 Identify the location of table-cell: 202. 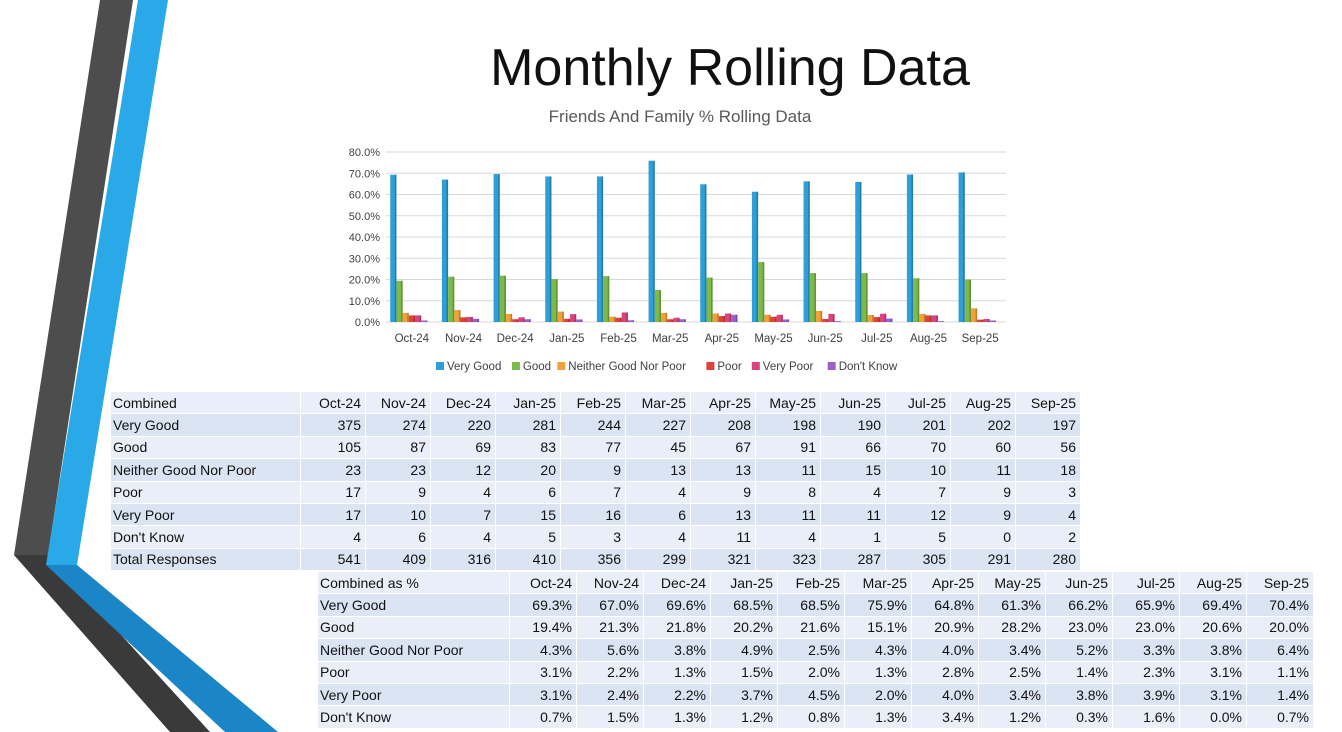
(983, 425).